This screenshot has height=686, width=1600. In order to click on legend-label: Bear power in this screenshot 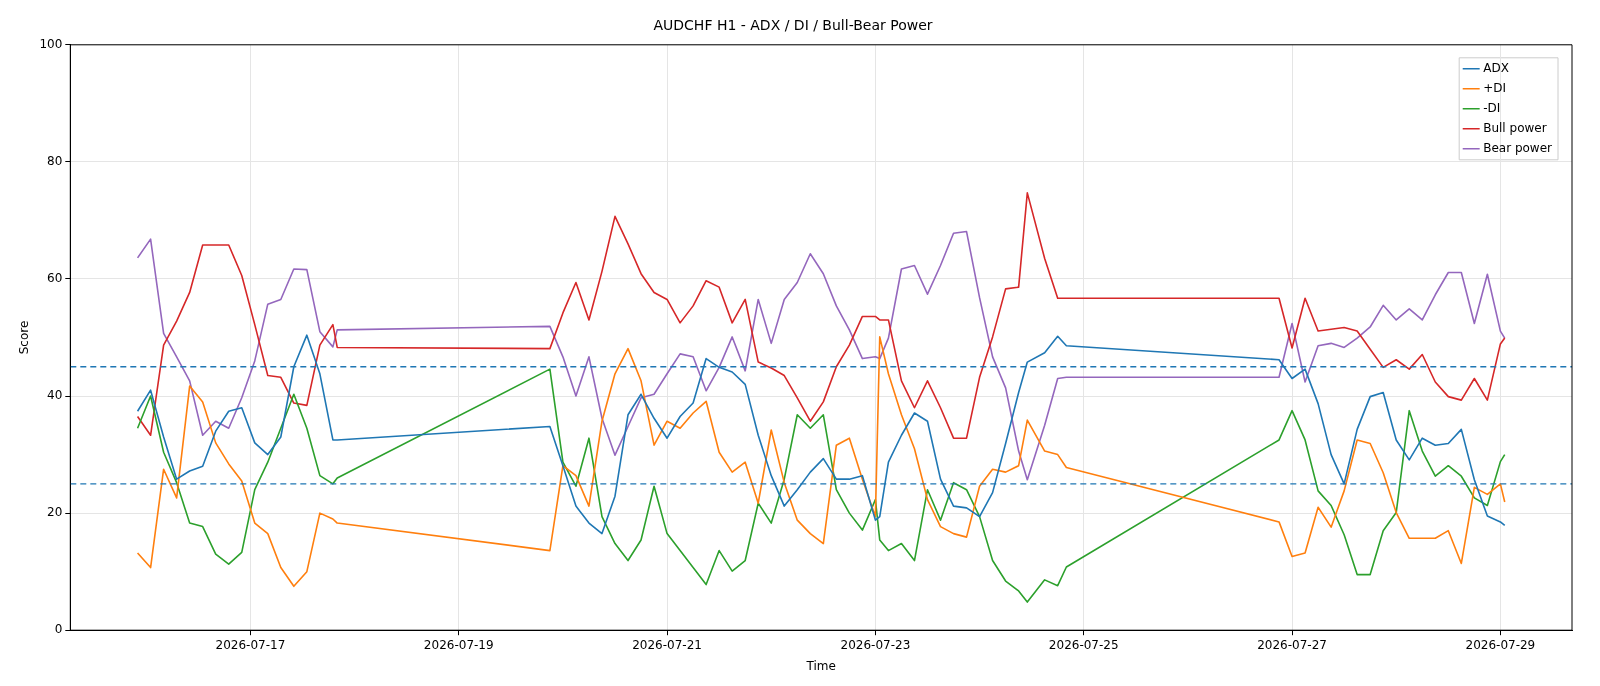, I will do `click(1518, 147)`.